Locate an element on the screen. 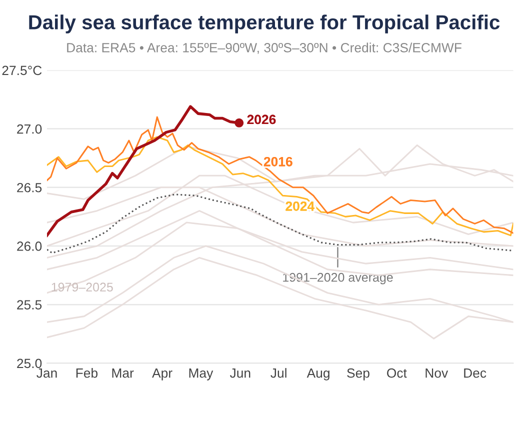  y-tick-label: 26.0 is located at coordinates (29, 246).